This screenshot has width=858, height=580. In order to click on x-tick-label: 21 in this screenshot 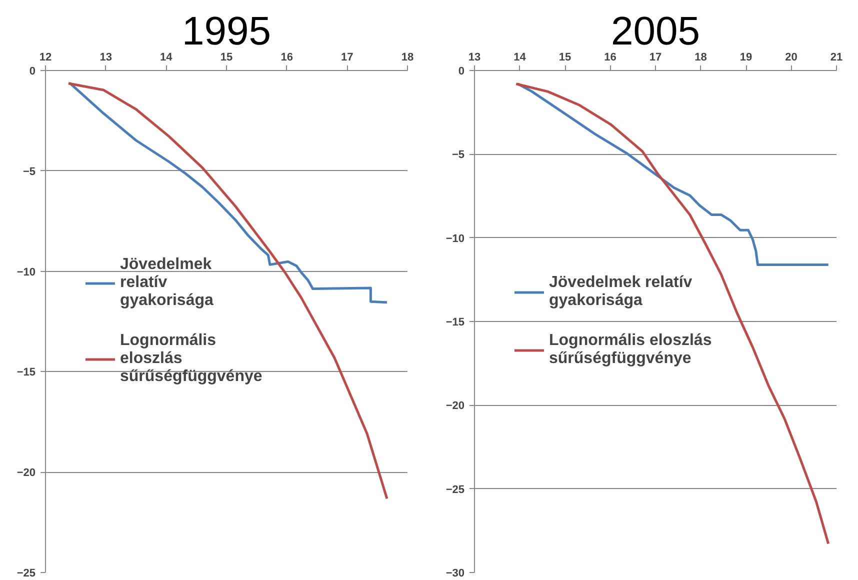, I will do `click(836, 58)`.